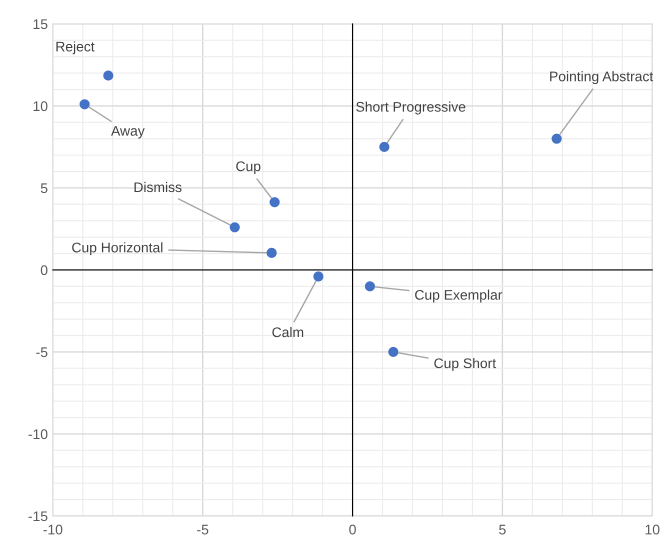 The height and width of the screenshot is (556, 669). I want to click on y-tick-label: 5, so click(44, 188).